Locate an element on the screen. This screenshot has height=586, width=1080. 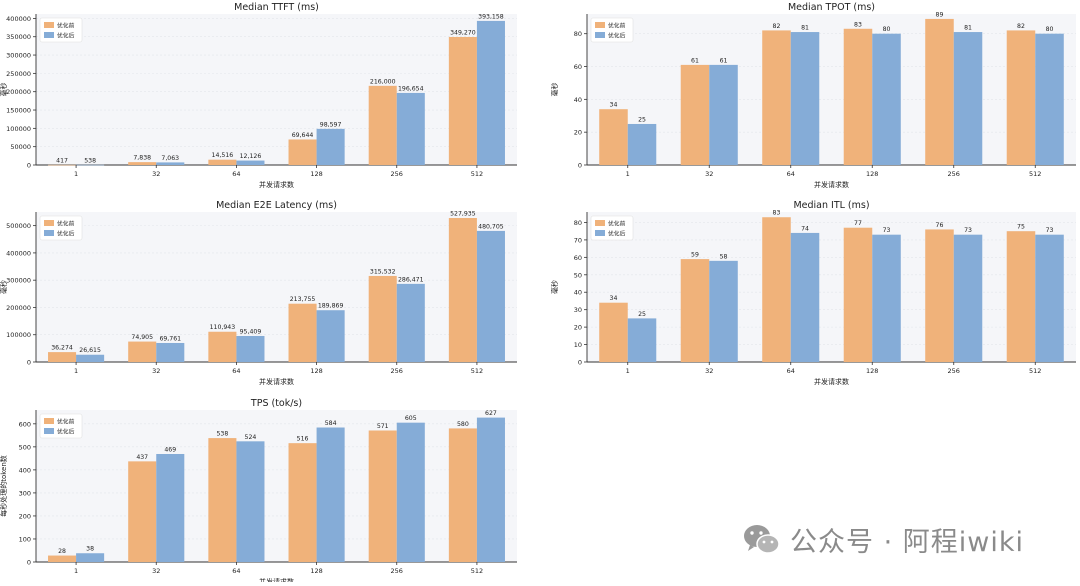
bar-value-label: 7,063 is located at coordinates (170, 158).